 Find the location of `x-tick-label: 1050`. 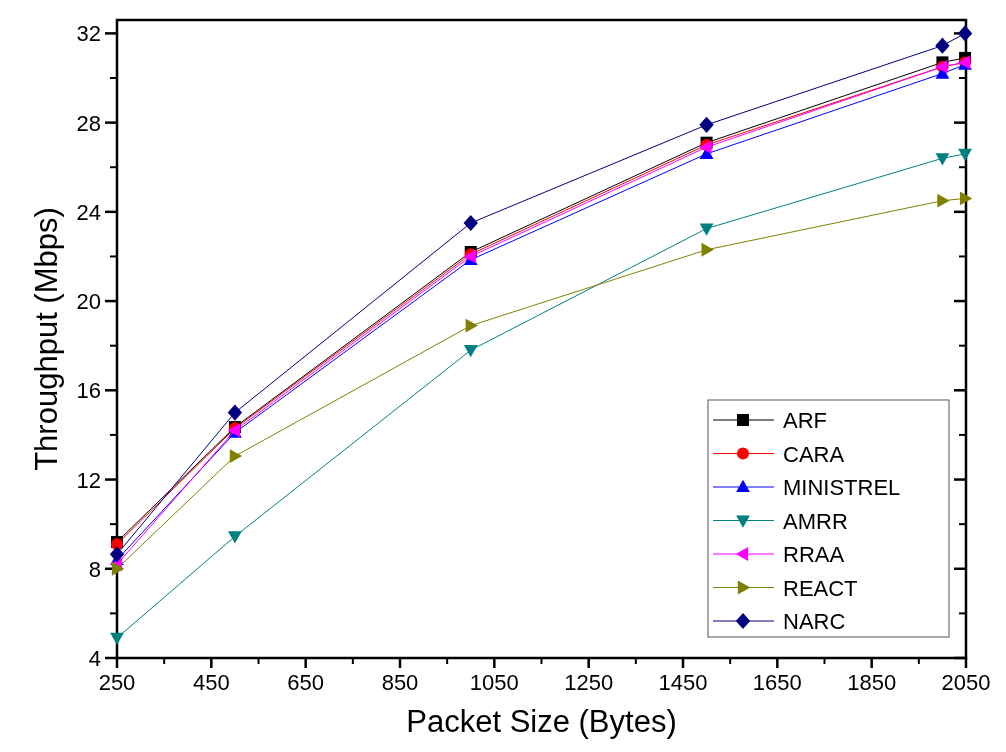

x-tick-label: 1050 is located at coordinates (494, 682).